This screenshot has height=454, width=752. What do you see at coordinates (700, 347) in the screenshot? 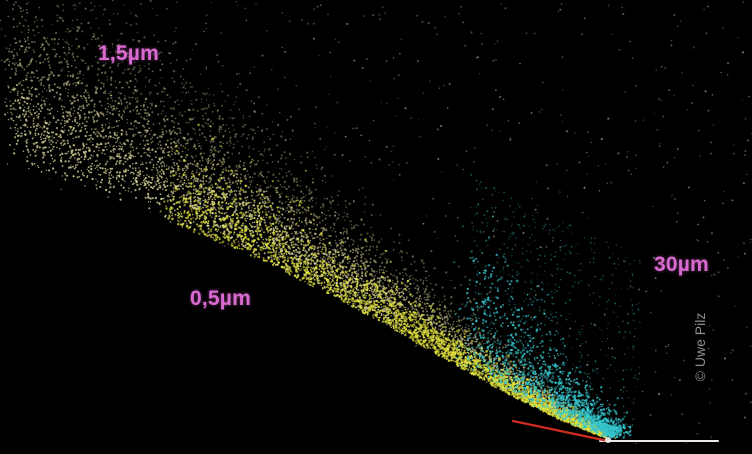
I see `photo-credit: © Uwe Pilz` at bounding box center [700, 347].